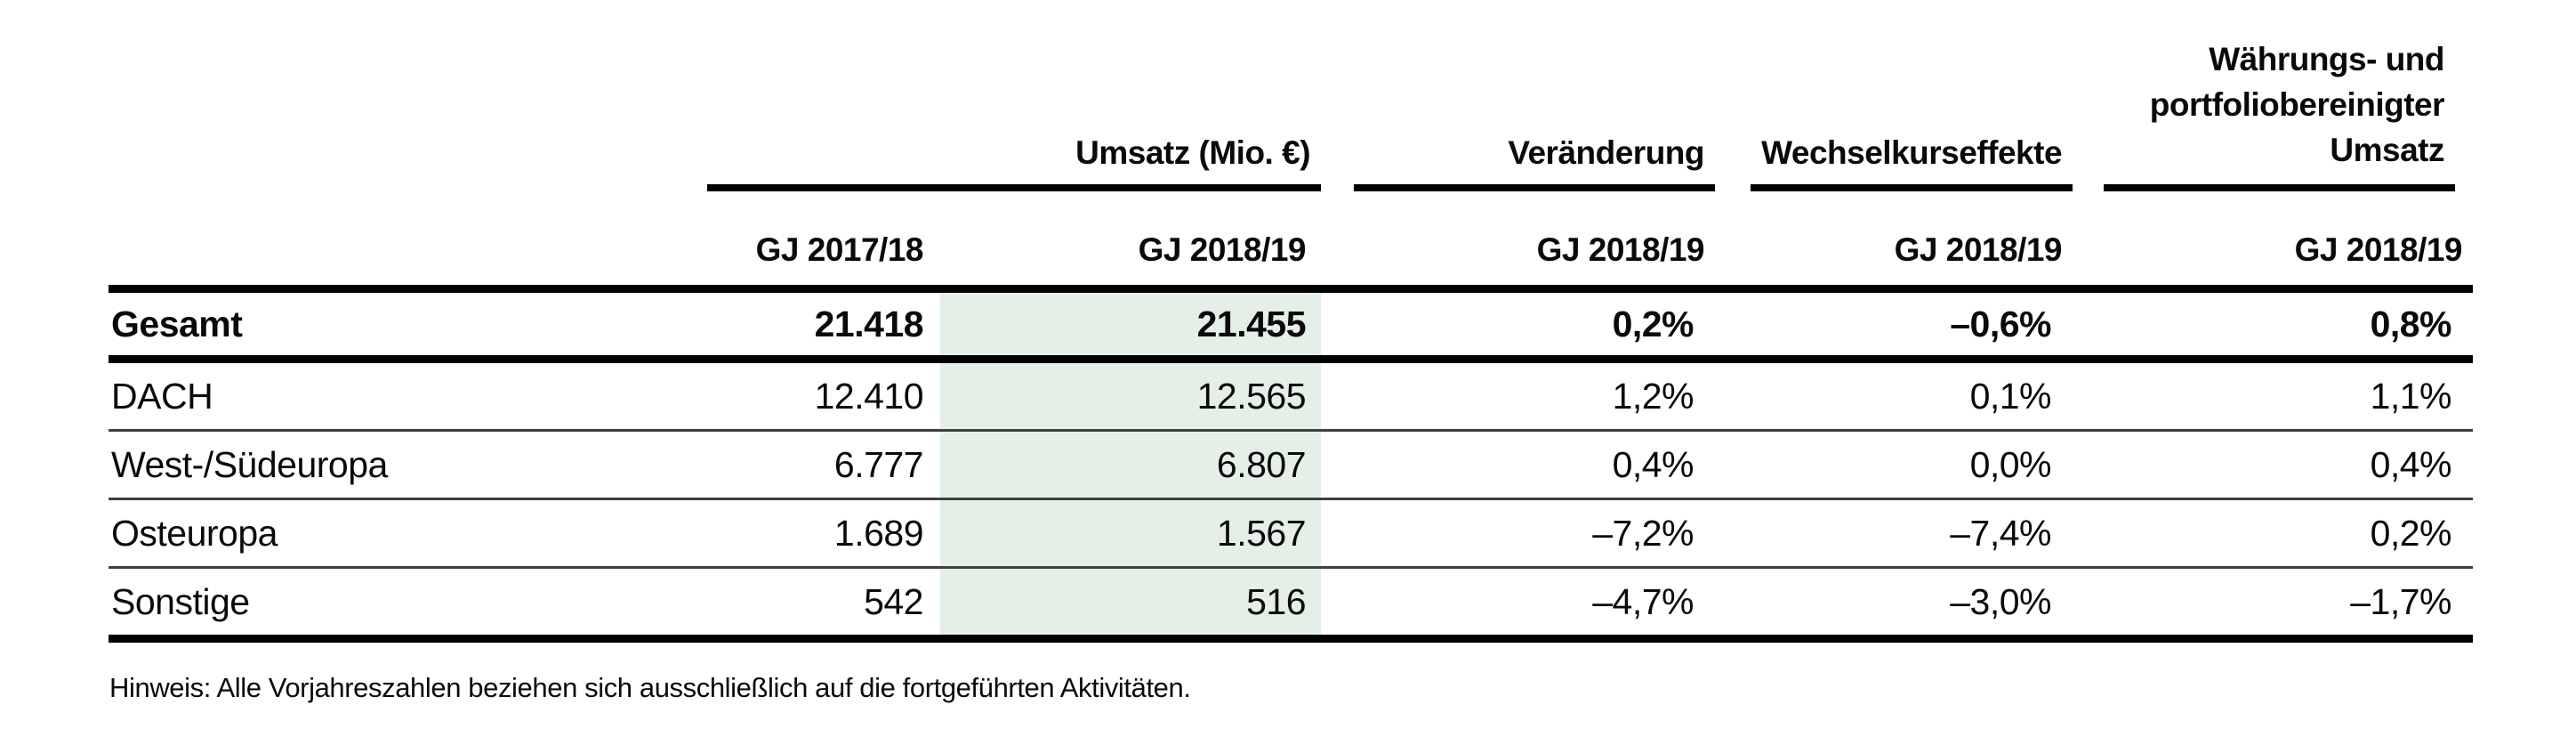 The width and height of the screenshot is (2576, 737). Describe the element at coordinates (1894, 95) in the screenshot. I see `group-header-wechselkurseffekte-cell: Wechselkurseffekte` at that location.